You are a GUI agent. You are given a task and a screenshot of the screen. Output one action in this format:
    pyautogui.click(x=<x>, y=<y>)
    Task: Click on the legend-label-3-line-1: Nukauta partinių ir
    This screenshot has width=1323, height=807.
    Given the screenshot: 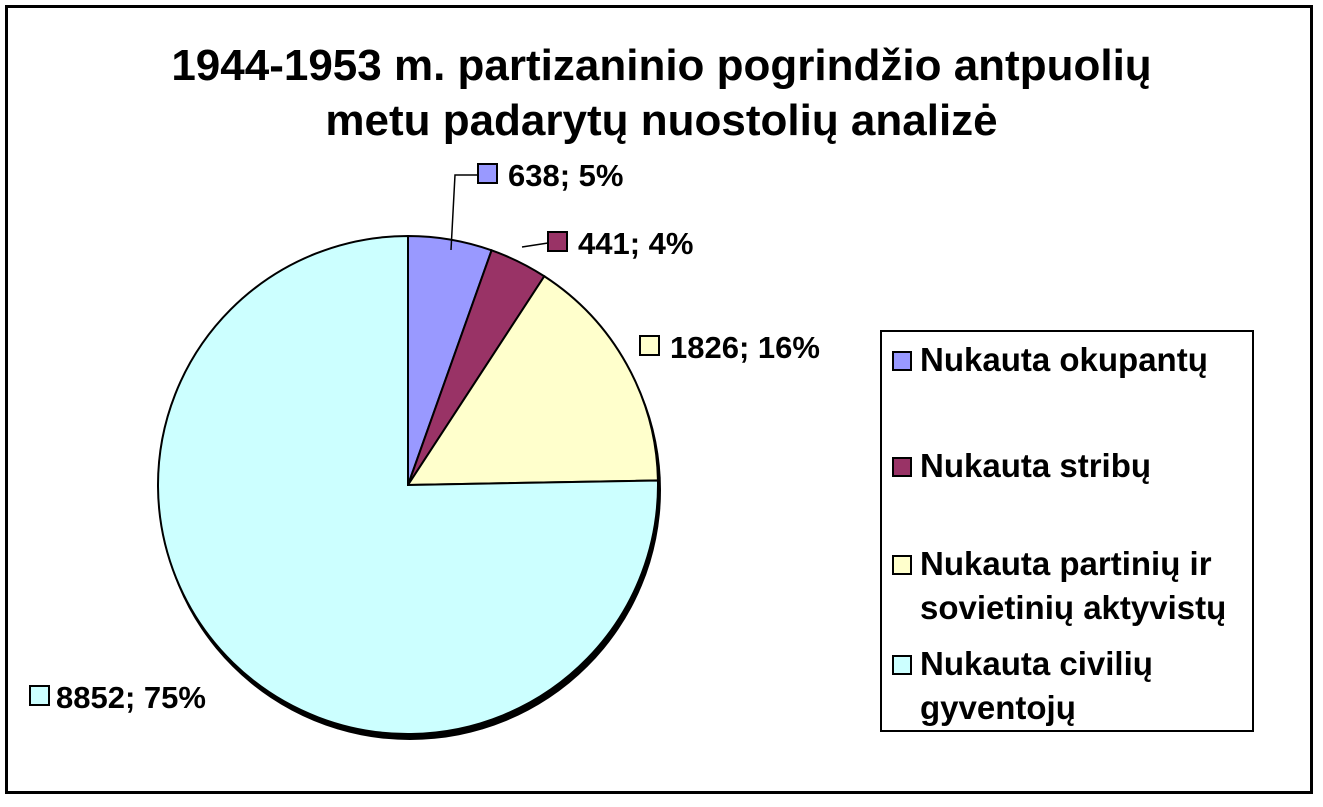 What is the action you would take?
    pyautogui.click(x=1066, y=563)
    